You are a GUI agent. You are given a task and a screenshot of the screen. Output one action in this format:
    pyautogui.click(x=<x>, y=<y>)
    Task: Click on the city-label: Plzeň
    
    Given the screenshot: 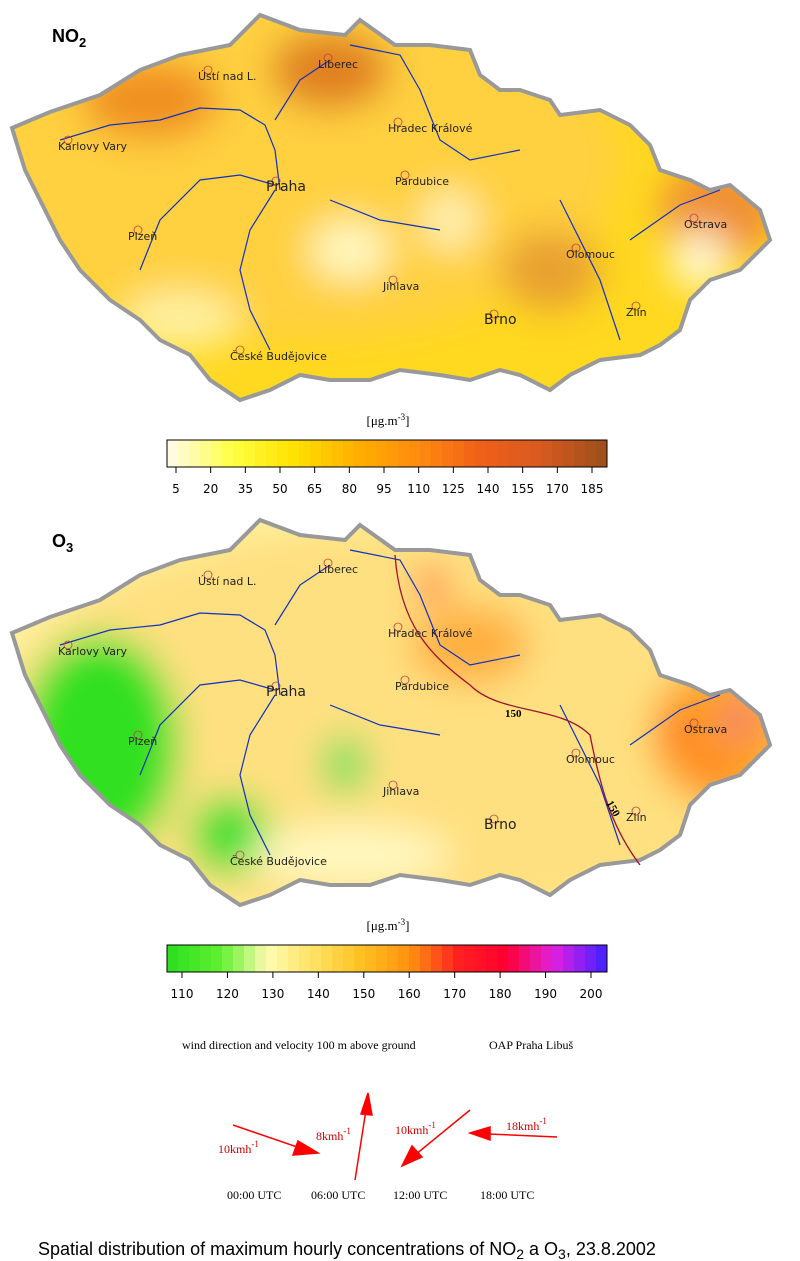 What is the action you would take?
    pyautogui.click(x=142, y=741)
    